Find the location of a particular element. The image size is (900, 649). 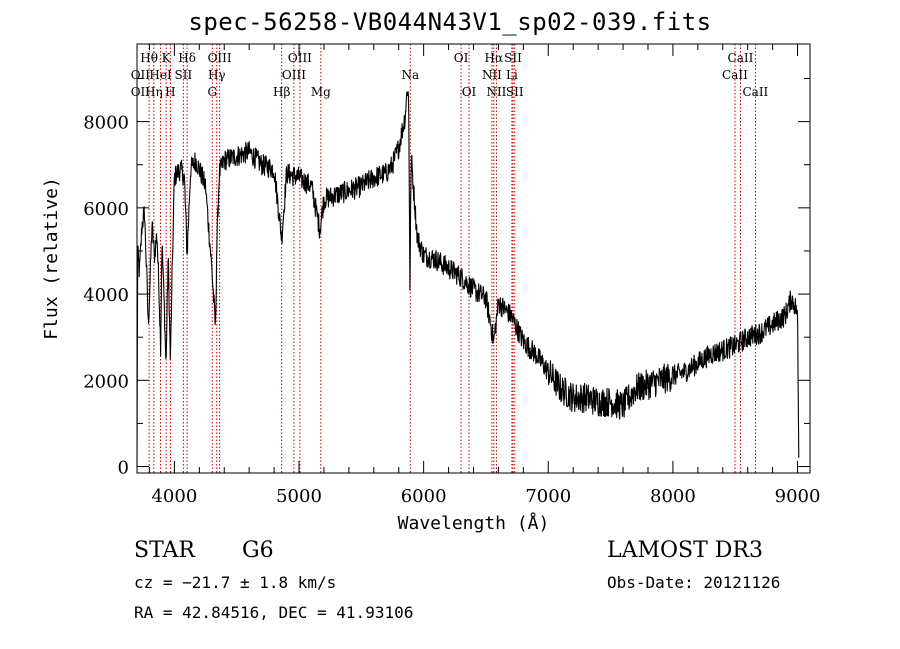

line-label: Hβ is located at coordinates (281, 92).